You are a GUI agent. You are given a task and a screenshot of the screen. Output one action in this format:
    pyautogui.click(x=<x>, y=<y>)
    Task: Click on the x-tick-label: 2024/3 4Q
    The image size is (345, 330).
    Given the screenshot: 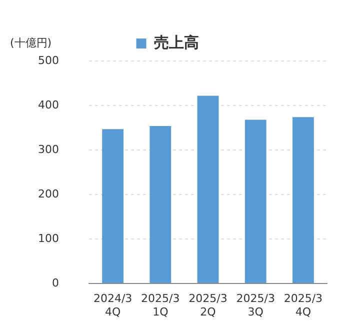 What is the action you would take?
    pyautogui.click(x=112, y=305)
    